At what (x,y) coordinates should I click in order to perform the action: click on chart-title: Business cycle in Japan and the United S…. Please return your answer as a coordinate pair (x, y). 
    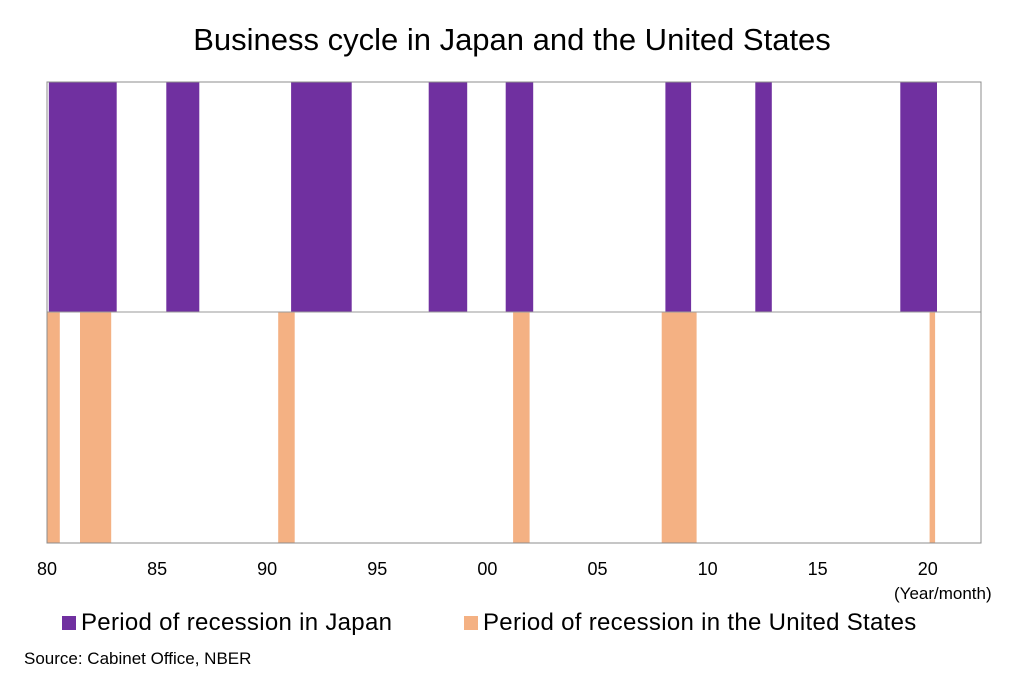
    Looking at the image, I should click on (512, 39).